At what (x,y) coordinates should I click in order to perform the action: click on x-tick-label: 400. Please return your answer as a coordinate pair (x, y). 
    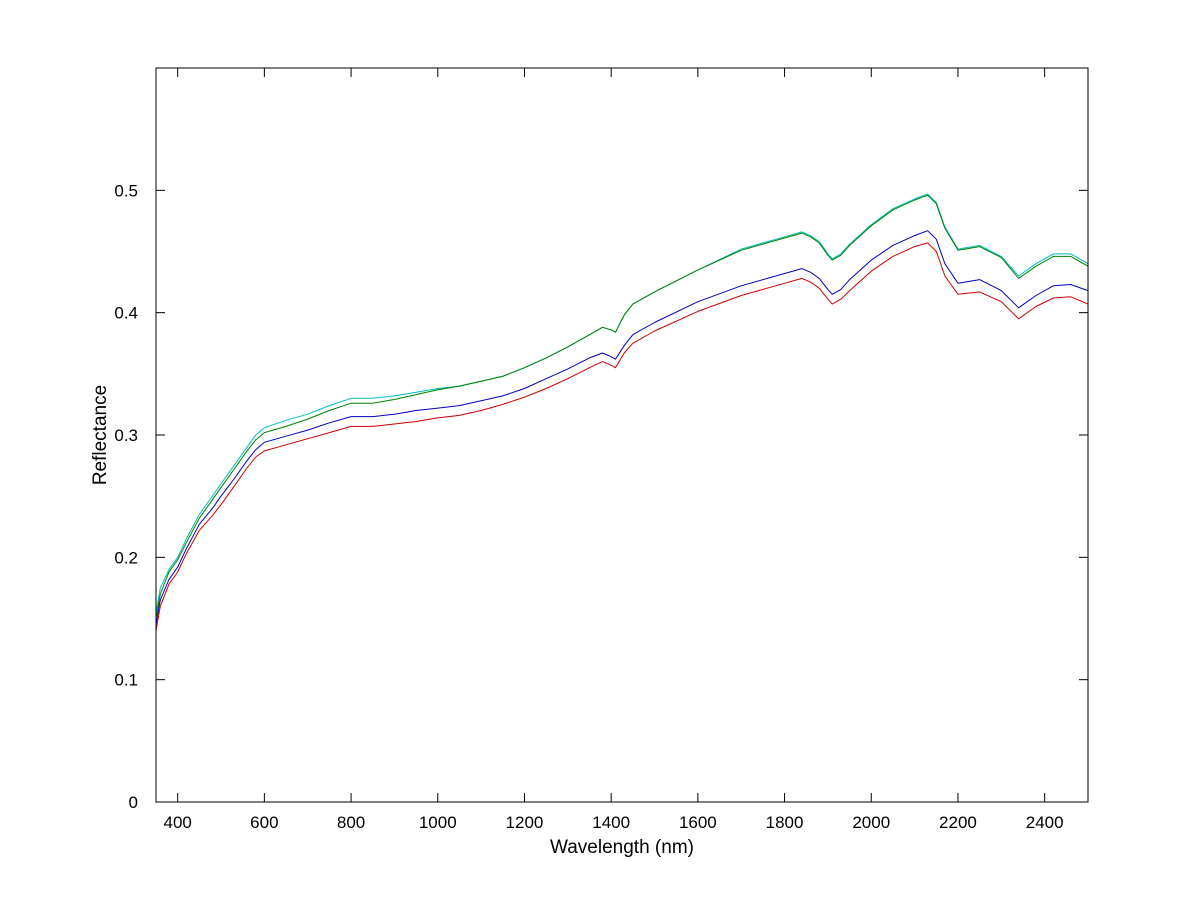
    Looking at the image, I should click on (177, 822).